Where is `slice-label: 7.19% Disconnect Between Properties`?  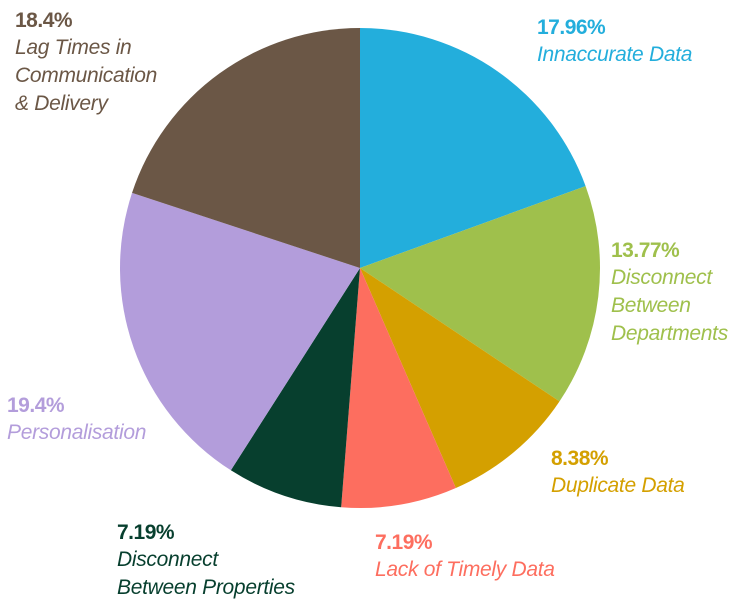
slice-label: 7.19% Disconnect Between Properties is located at coordinates (206, 561).